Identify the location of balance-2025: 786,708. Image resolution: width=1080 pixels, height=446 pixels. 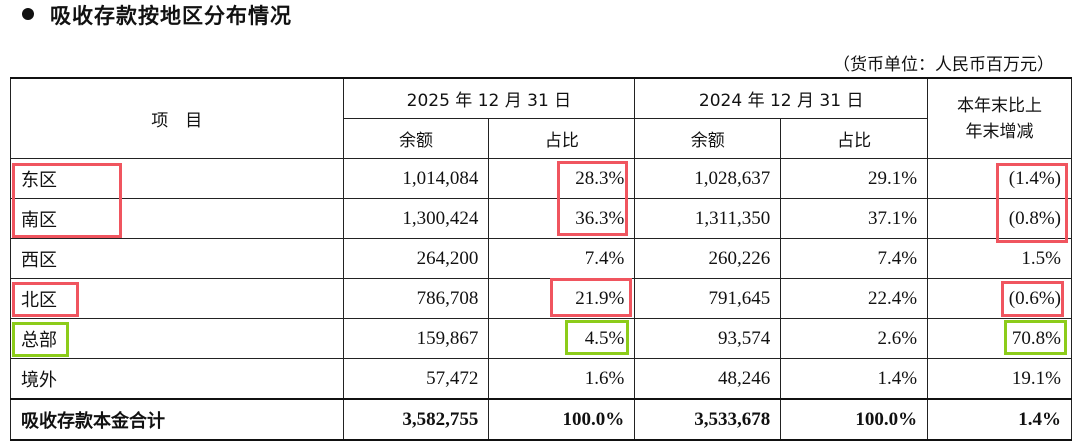
(416, 298).